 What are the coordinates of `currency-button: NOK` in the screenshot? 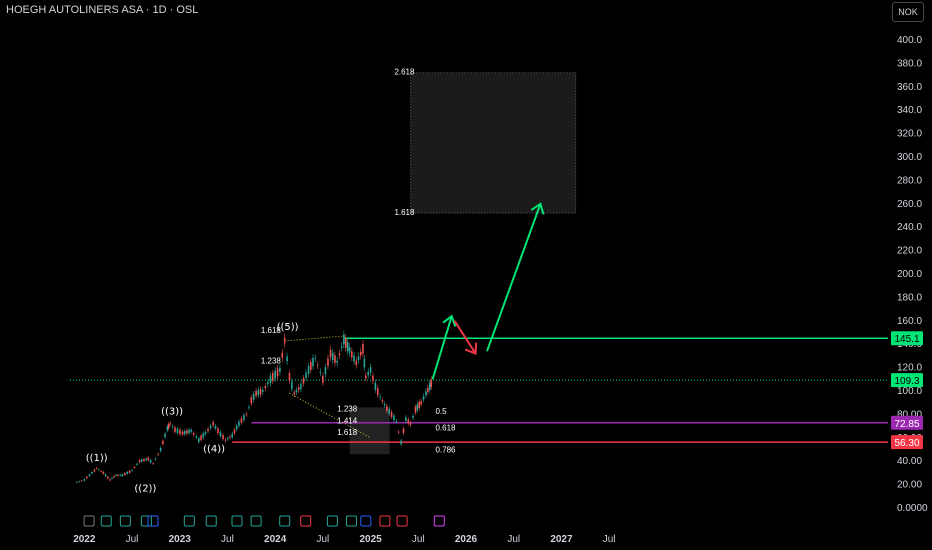 It's located at (908, 12).